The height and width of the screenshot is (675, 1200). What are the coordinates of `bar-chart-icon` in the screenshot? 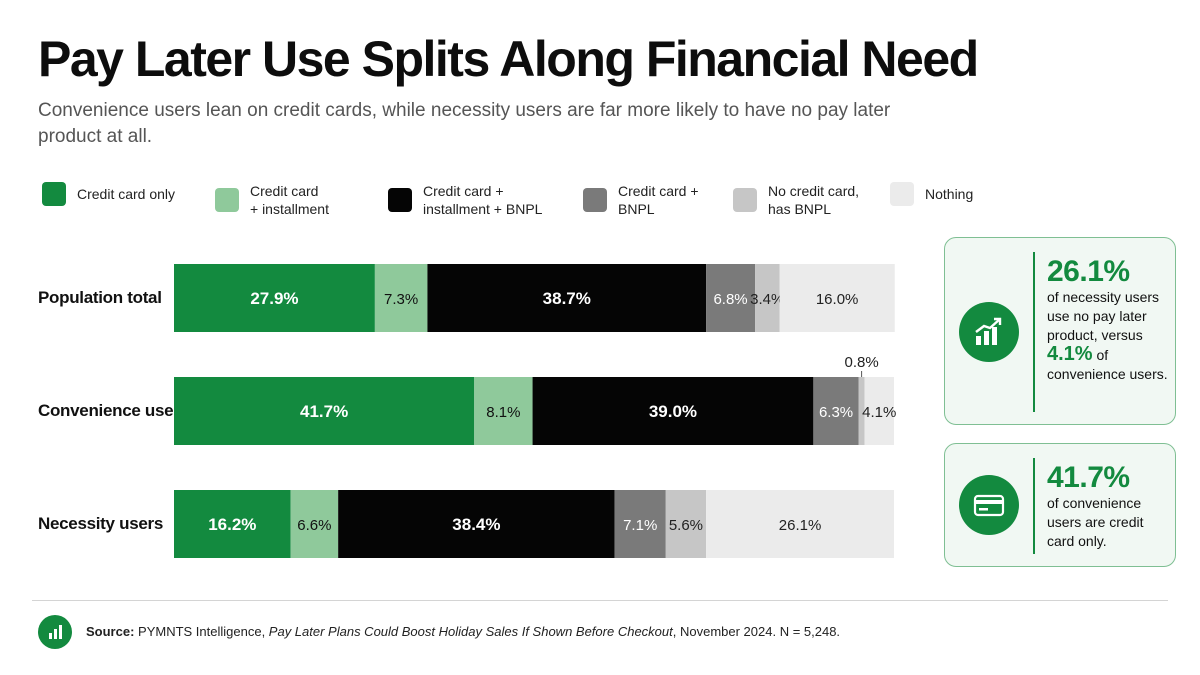 It's located at (55, 632).